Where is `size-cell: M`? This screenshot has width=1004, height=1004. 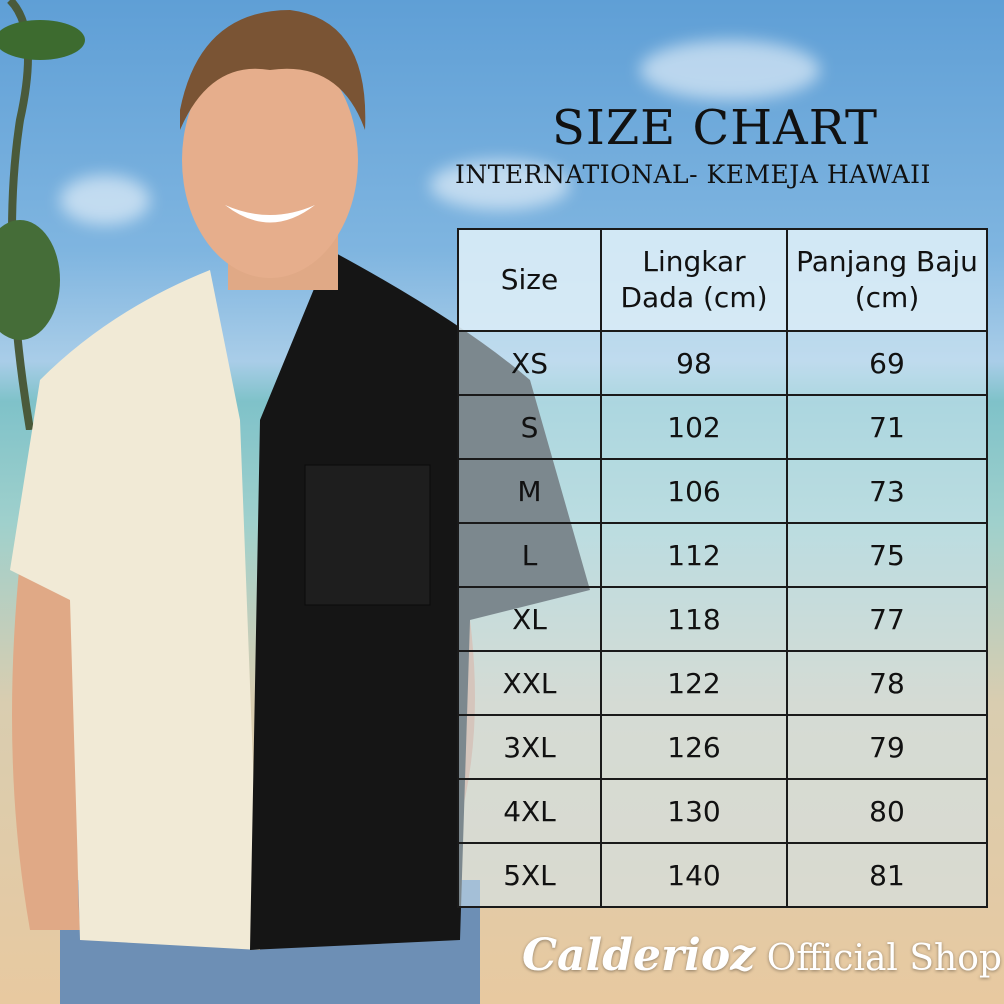 size-cell: M is located at coordinates (529, 491).